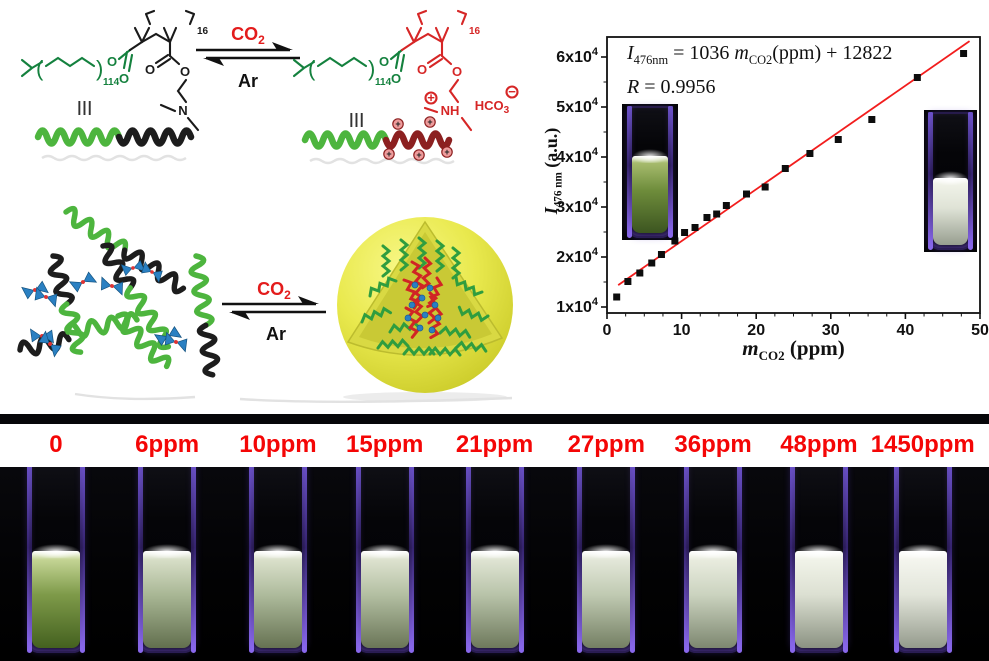 Image resolution: width=989 pixels, height=661 pixels. What do you see at coordinates (577, 206) in the screenshot?
I see `y-tick-label: 3x10⁴` at bounding box center [577, 206].